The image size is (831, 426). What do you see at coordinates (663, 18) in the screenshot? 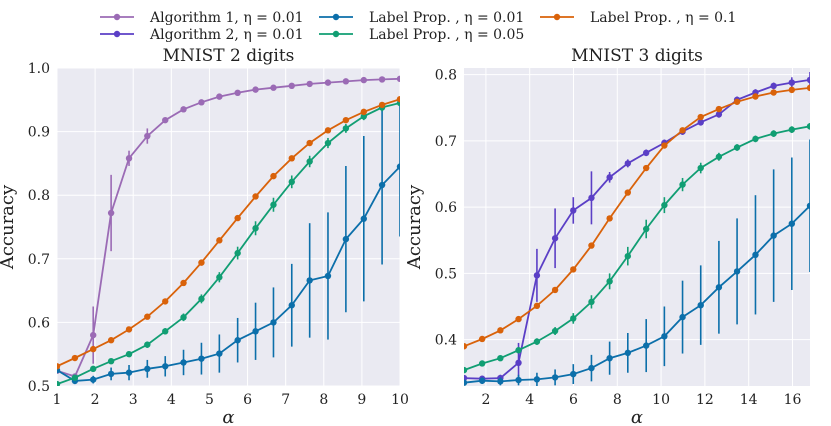
I see `legend-label: Label Prop. , η = 0.1` at bounding box center [663, 18].